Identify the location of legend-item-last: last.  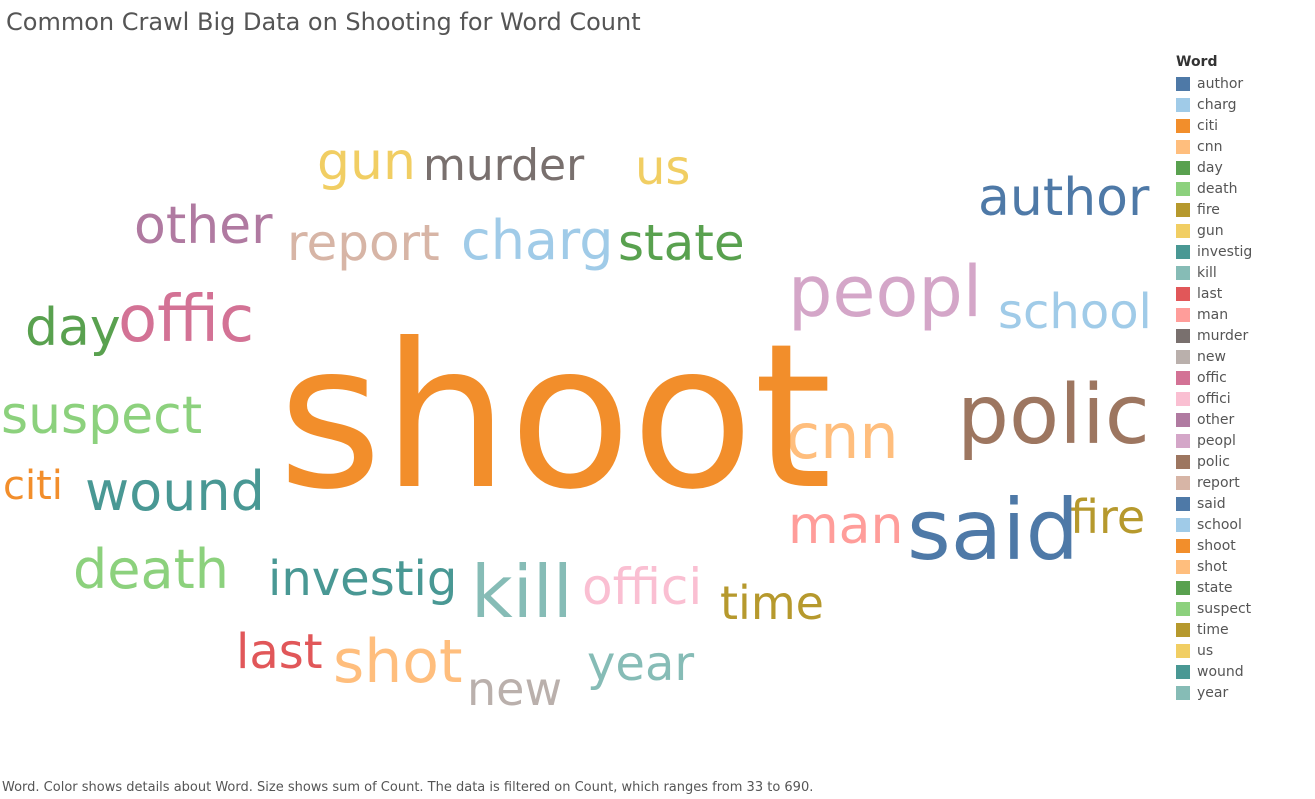
(1243, 293).